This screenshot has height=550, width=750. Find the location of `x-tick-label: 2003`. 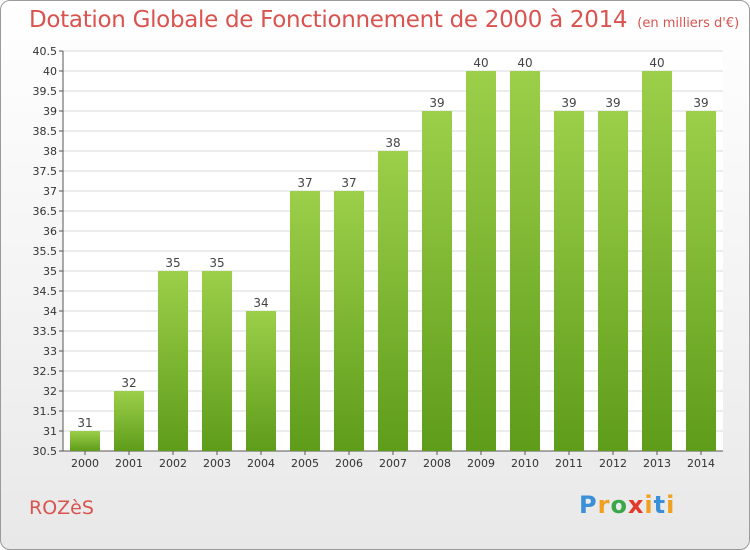

x-tick-label: 2003 is located at coordinates (217, 463).